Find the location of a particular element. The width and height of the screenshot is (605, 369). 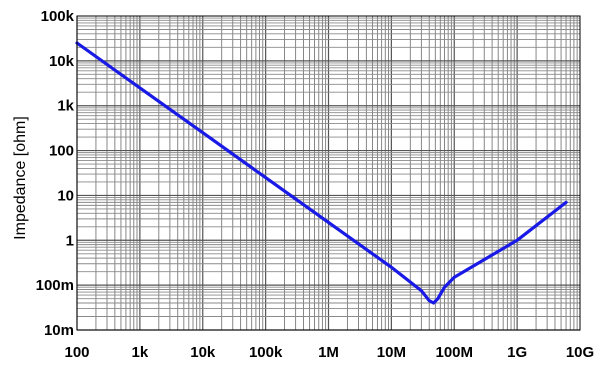

x-tick-label: 100k is located at coordinates (266, 352).